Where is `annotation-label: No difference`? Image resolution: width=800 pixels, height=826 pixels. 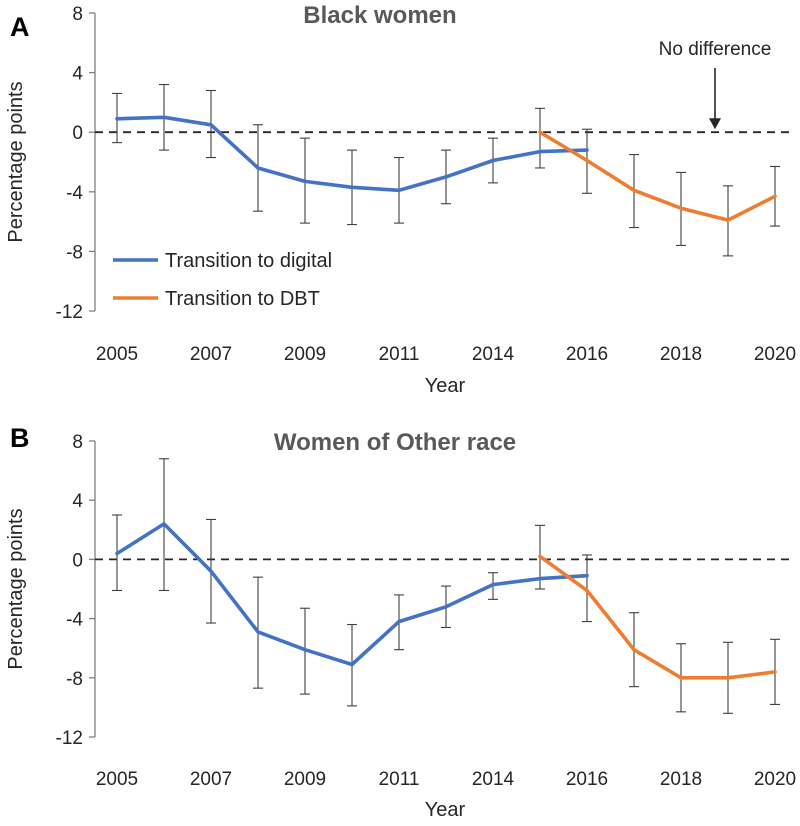 annotation-label: No difference is located at coordinates (715, 49).